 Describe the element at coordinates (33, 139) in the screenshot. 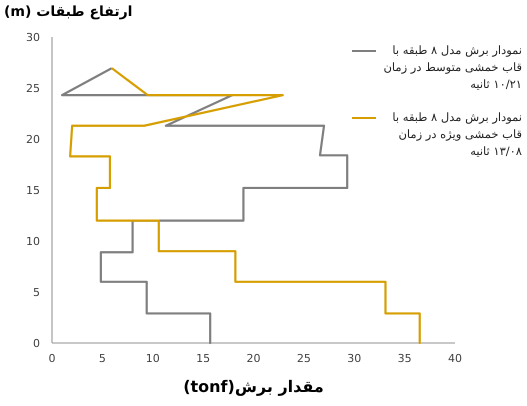

I see `y-tick-label: 20` at that location.